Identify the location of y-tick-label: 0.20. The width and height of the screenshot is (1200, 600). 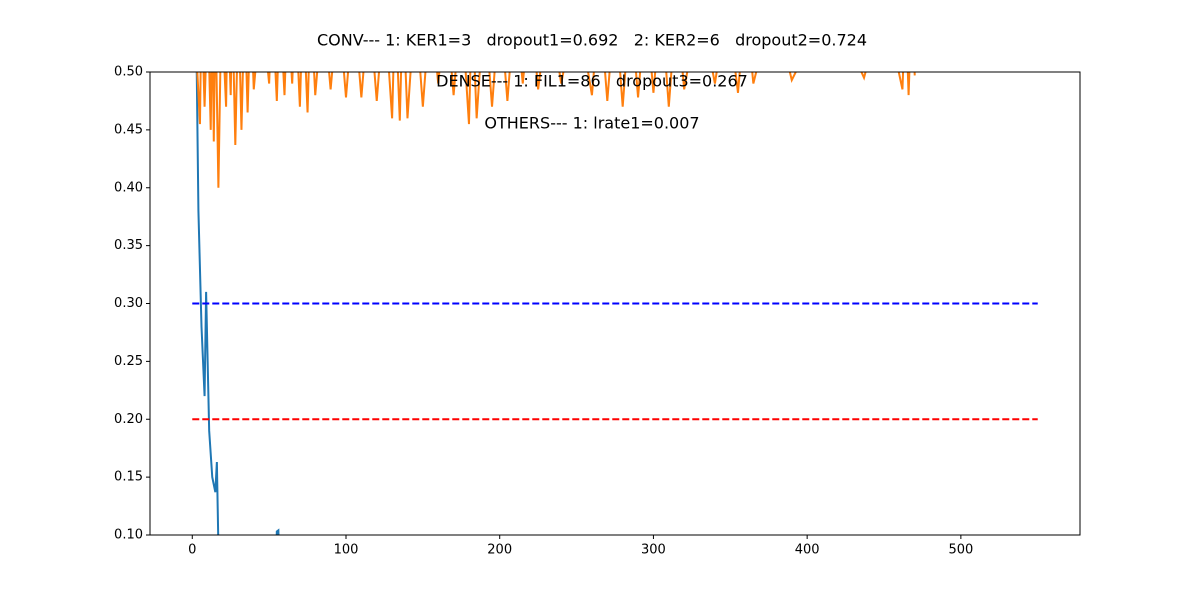
(128, 419).